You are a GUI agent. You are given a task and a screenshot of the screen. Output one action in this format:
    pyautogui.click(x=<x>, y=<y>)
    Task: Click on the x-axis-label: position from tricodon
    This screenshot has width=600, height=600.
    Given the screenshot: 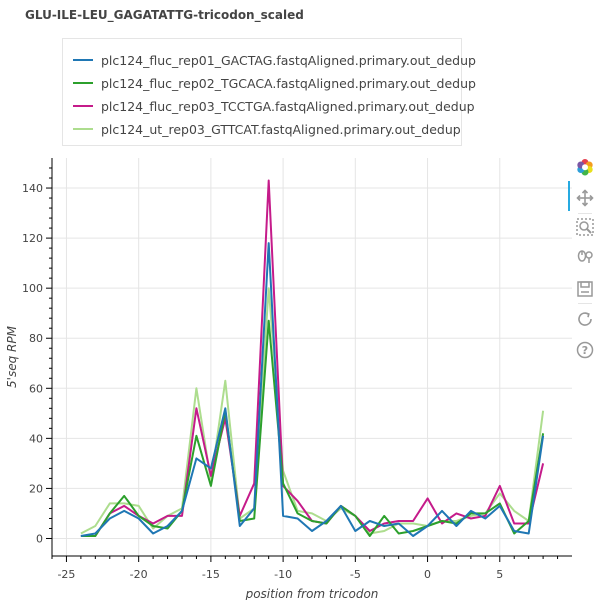 What is the action you would take?
    pyautogui.click(x=312, y=593)
    